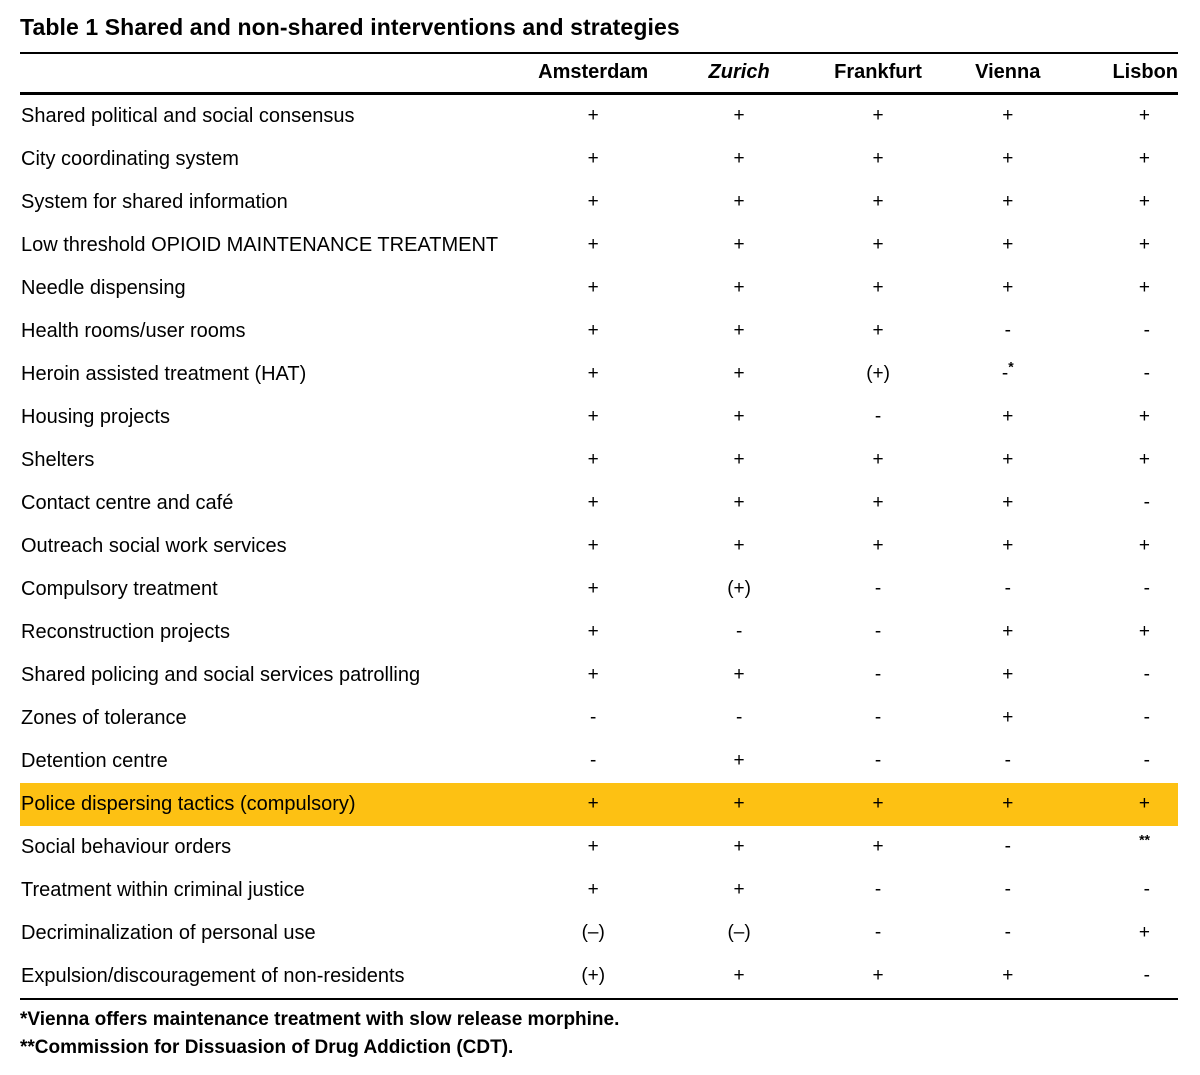 The width and height of the screenshot is (1200, 1075). What do you see at coordinates (1124, 74) in the screenshot?
I see `column-header-lisbon: Lisbon` at bounding box center [1124, 74].